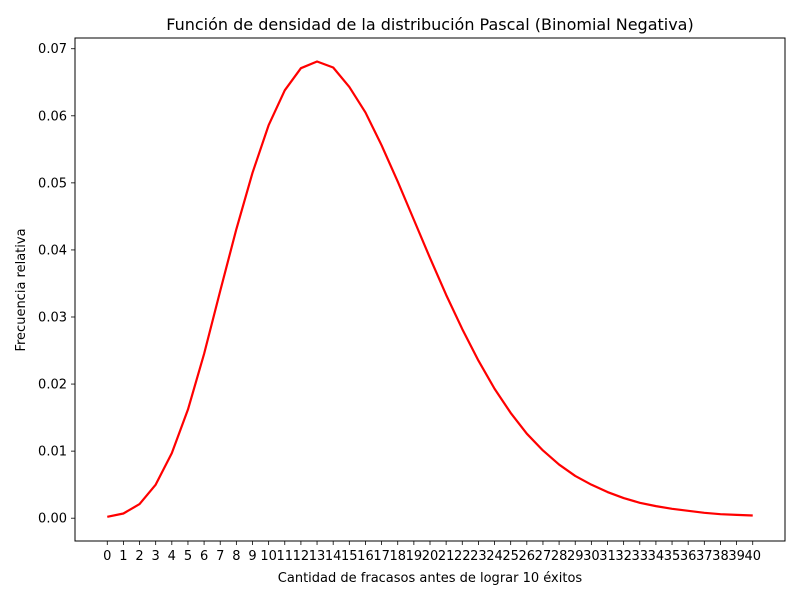 This screenshot has width=800, height=604. I want to click on x-tick-label: 24, so click(494, 556).